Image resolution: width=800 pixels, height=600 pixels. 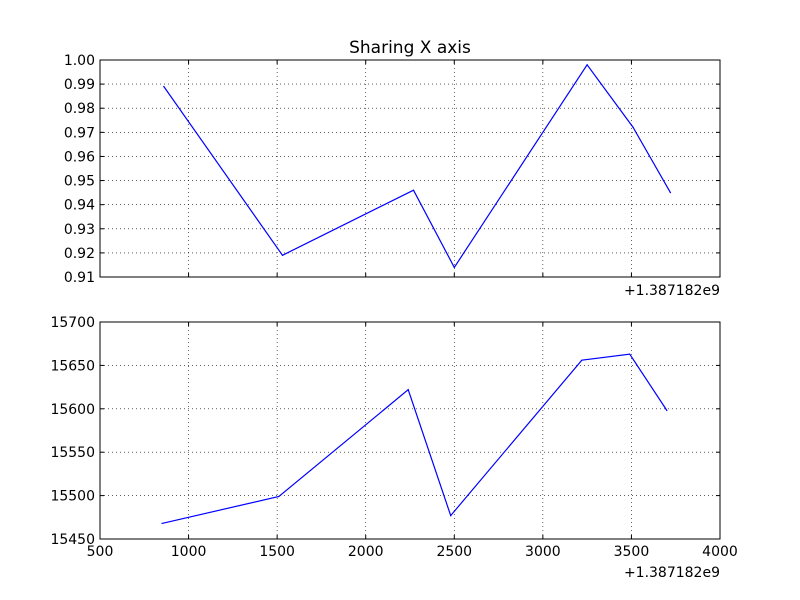 I want to click on bottom-x-tick-label: 3000, so click(x=543, y=552).